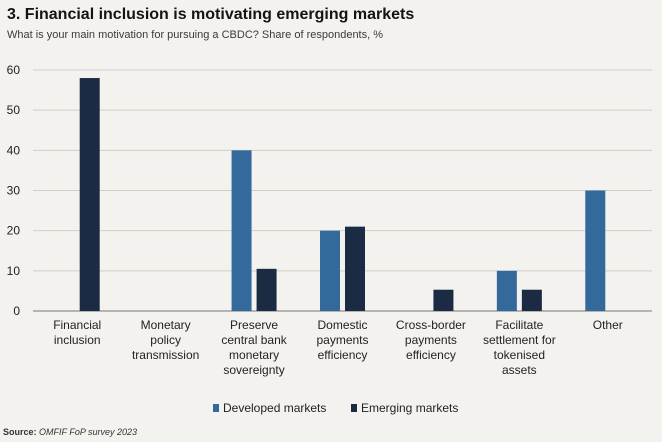 This screenshot has width=662, height=442. I want to click on x-category-label: Facilitate settlement for tokenised assets, so click(519, 347).